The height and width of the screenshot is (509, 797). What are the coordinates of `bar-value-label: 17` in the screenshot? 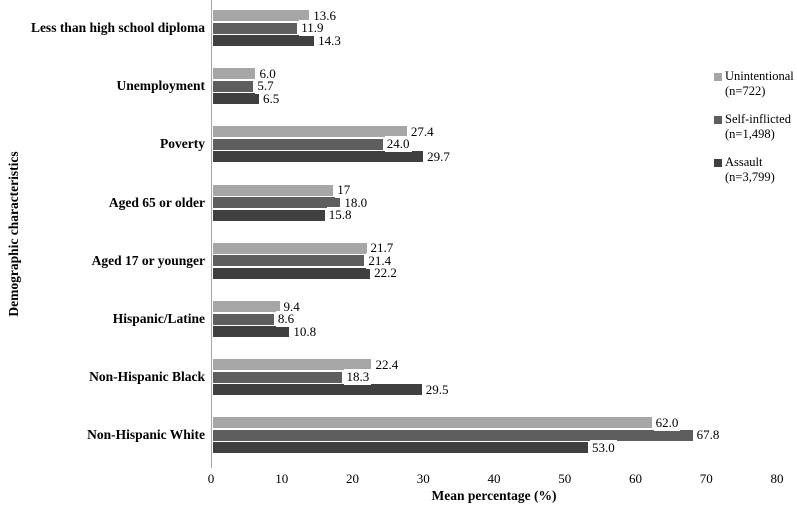 It's located at (344, 190).